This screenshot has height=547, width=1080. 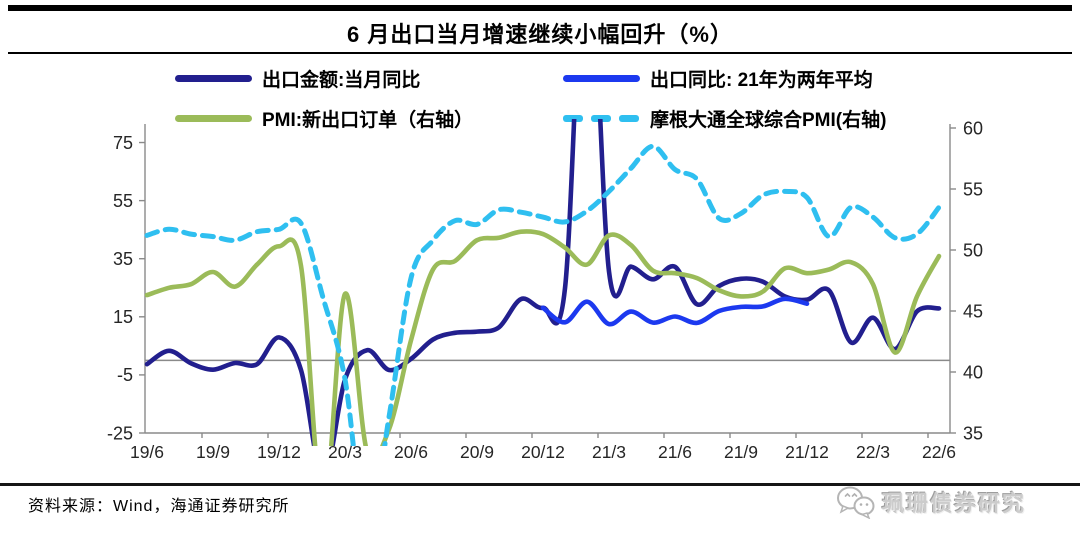 What do you see at coordinates (120, 433) in the screenshot?
I see `y-axis-left-tick-label: -25` at bounding box center [120, 433].